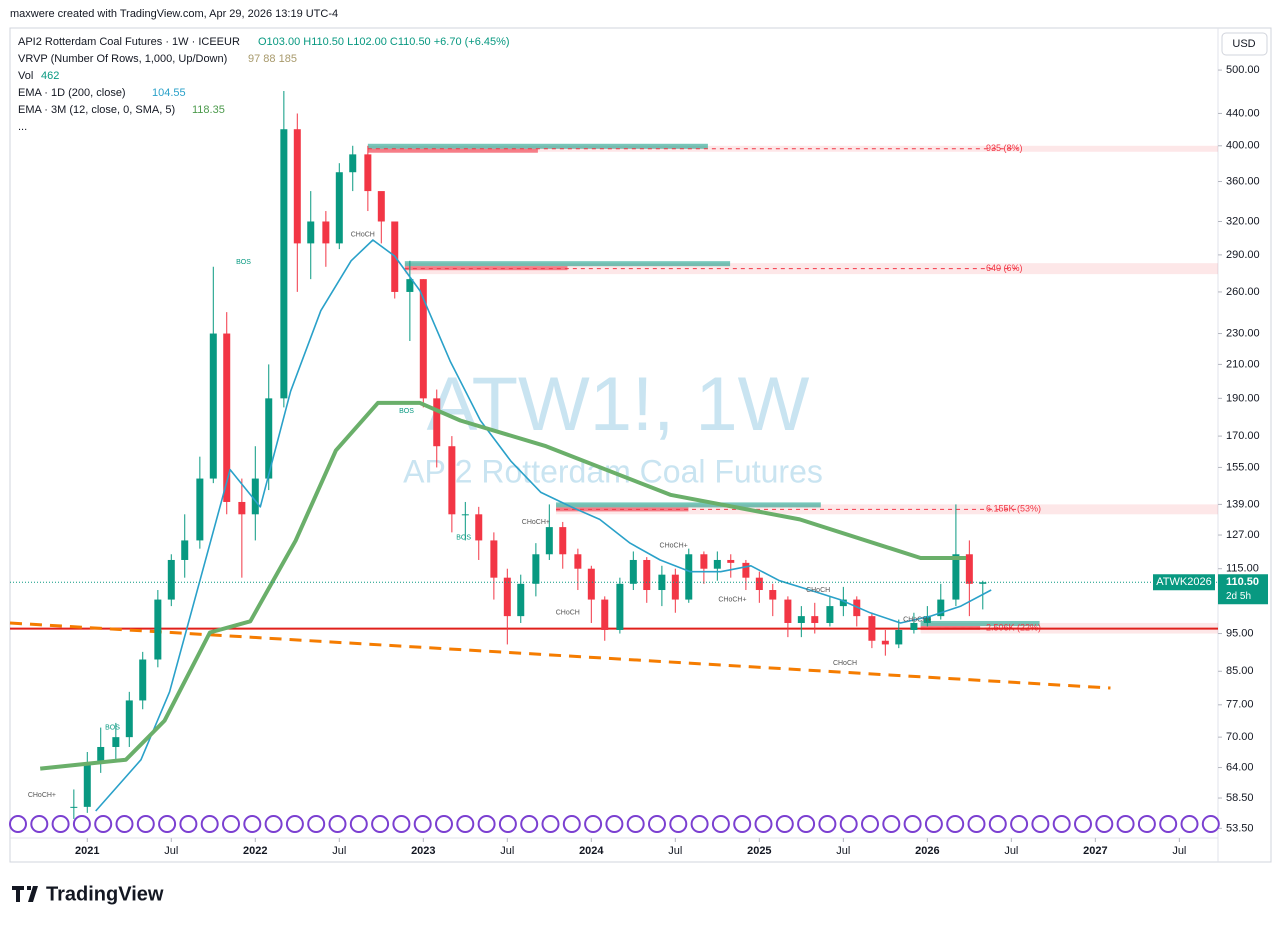 The height and width of the screenshot is (925, 1281). Describe the element at coordinates (423, 851) in the screenshot. I see `x-tick-label: 2023` at that location.